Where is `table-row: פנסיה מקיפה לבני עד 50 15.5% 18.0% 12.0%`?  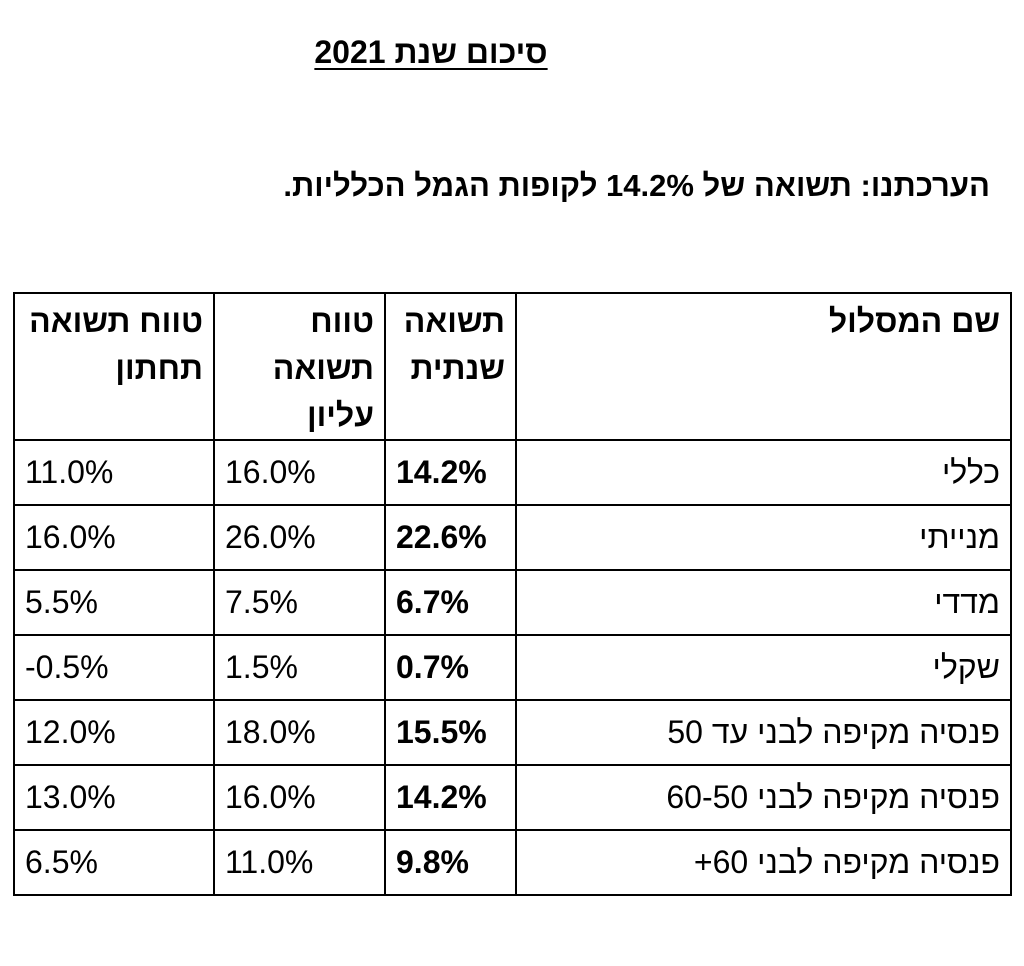 table-row: פנסיה מקיפה לבני עד 50 15.5% 18.0% 12.0% is located at coordinates (512, 732).